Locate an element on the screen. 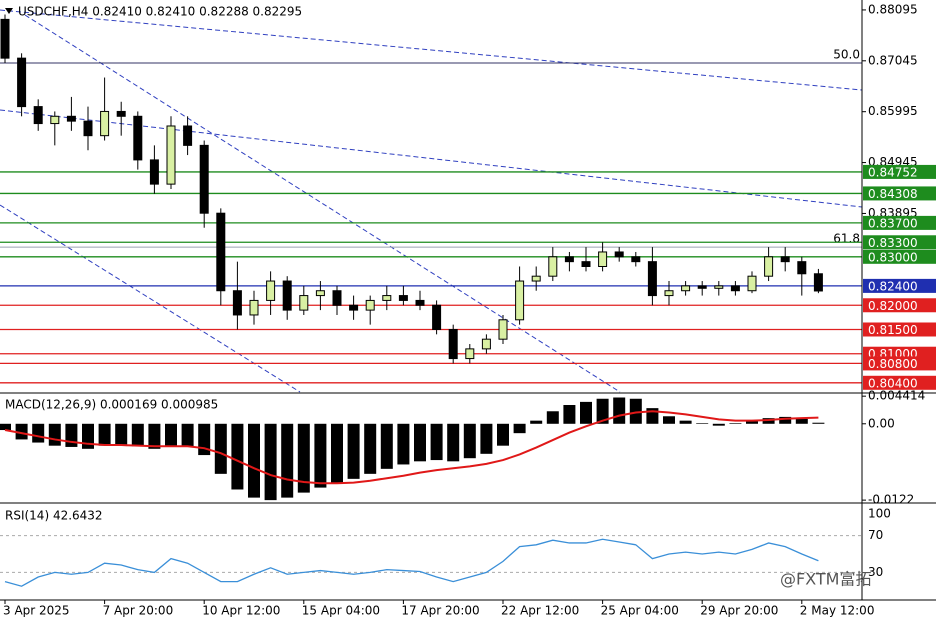 Image resolution: width=936 pixels, height=624 pixels. dropdown-arrow is located at coordinates (9, 11).